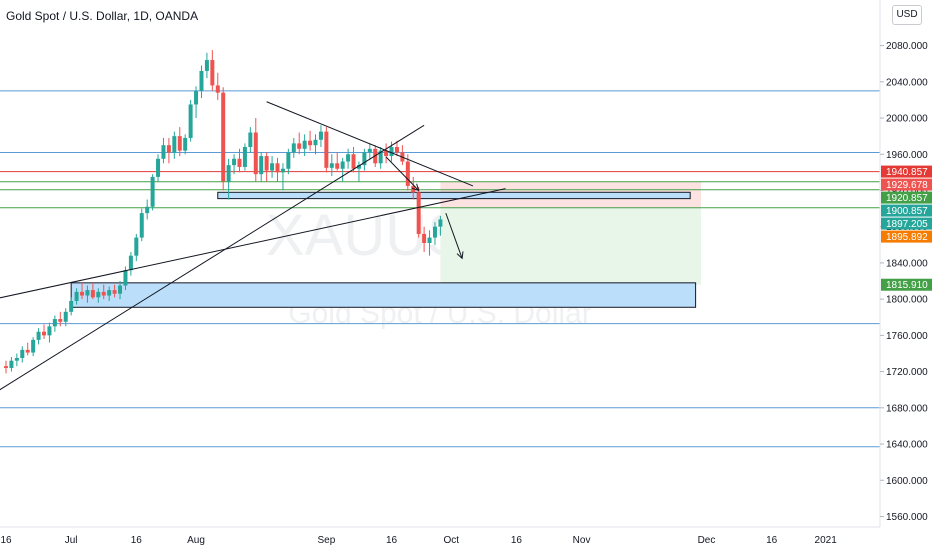 The width and height of the screenshot is (932, 550). I want to click on price-label-text: 1900.857, so click(907, 211).